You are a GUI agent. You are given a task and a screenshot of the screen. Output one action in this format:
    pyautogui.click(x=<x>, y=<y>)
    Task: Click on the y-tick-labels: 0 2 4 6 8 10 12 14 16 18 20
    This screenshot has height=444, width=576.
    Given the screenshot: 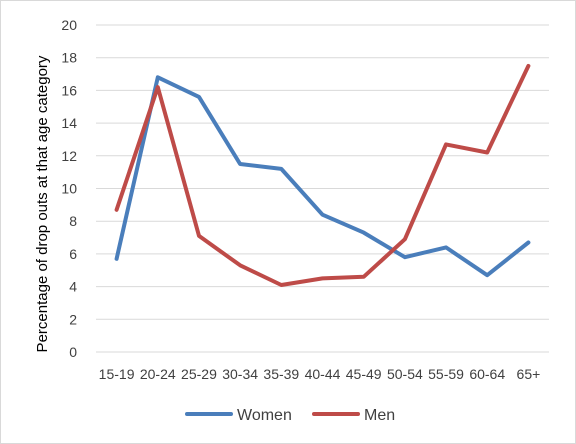 What is the action you would take?
    pyautogui.click(x=69, y=188)
    